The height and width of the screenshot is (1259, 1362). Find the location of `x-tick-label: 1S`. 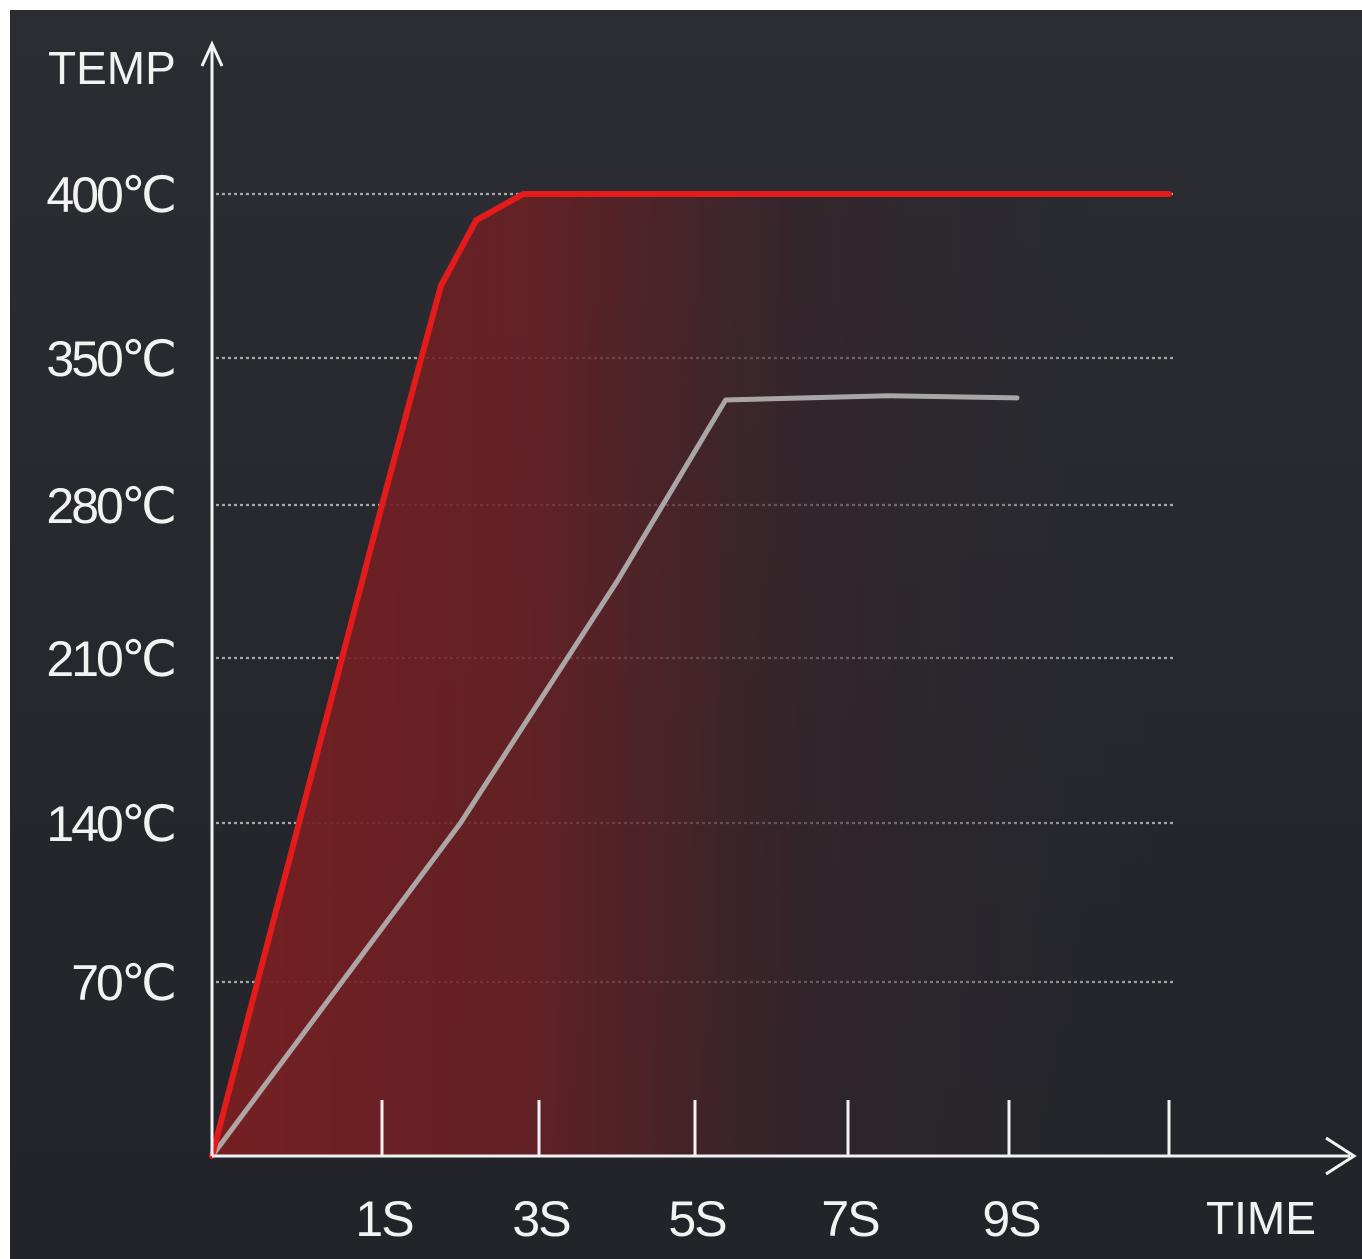

x-tick-label: 1S is located at coordinates (384, 1219).